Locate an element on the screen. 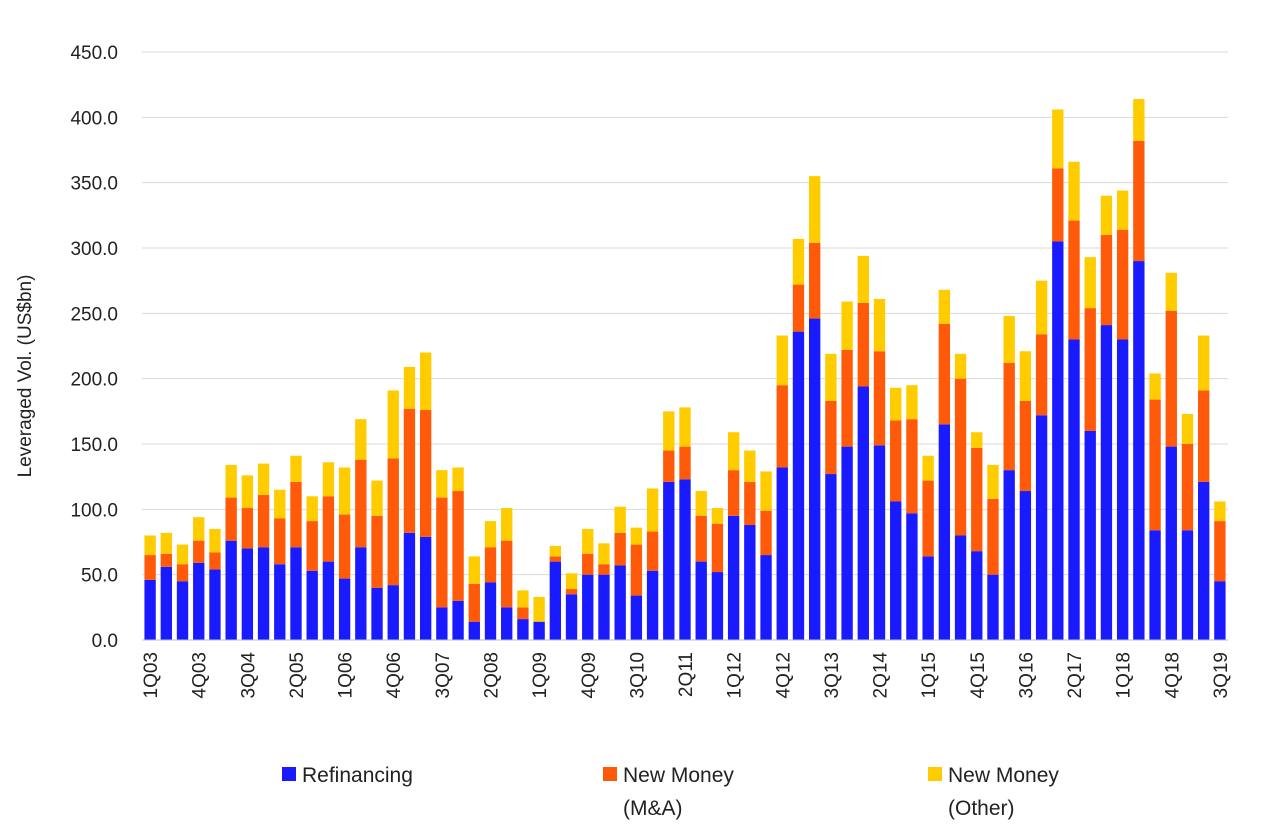  x-tick-label: 4Q12 is located at coordinates (783, 675).